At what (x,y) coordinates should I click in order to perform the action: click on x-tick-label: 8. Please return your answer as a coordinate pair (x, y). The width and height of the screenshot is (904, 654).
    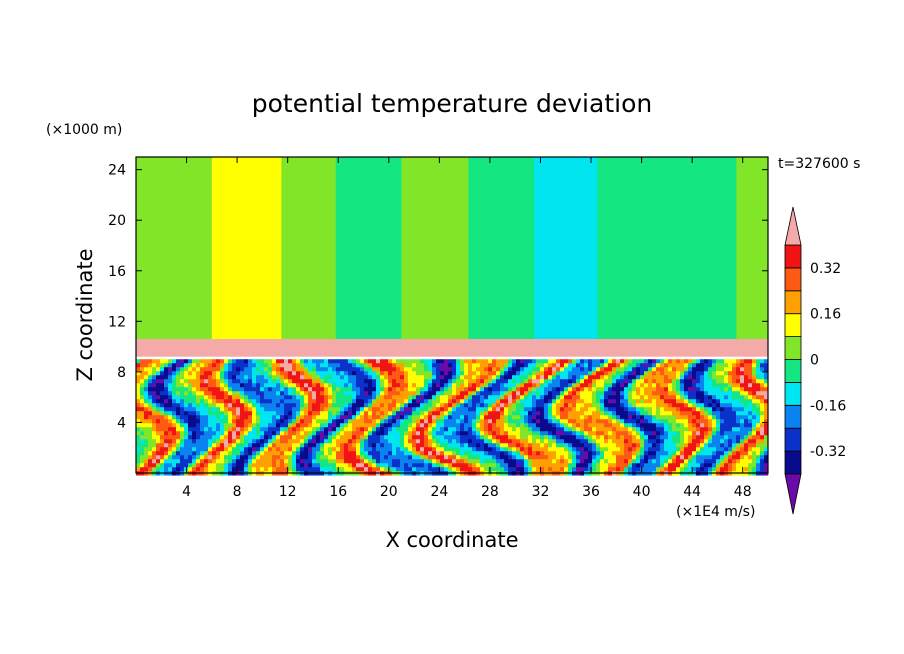
    Looking at the image, I should click on (237, 492).